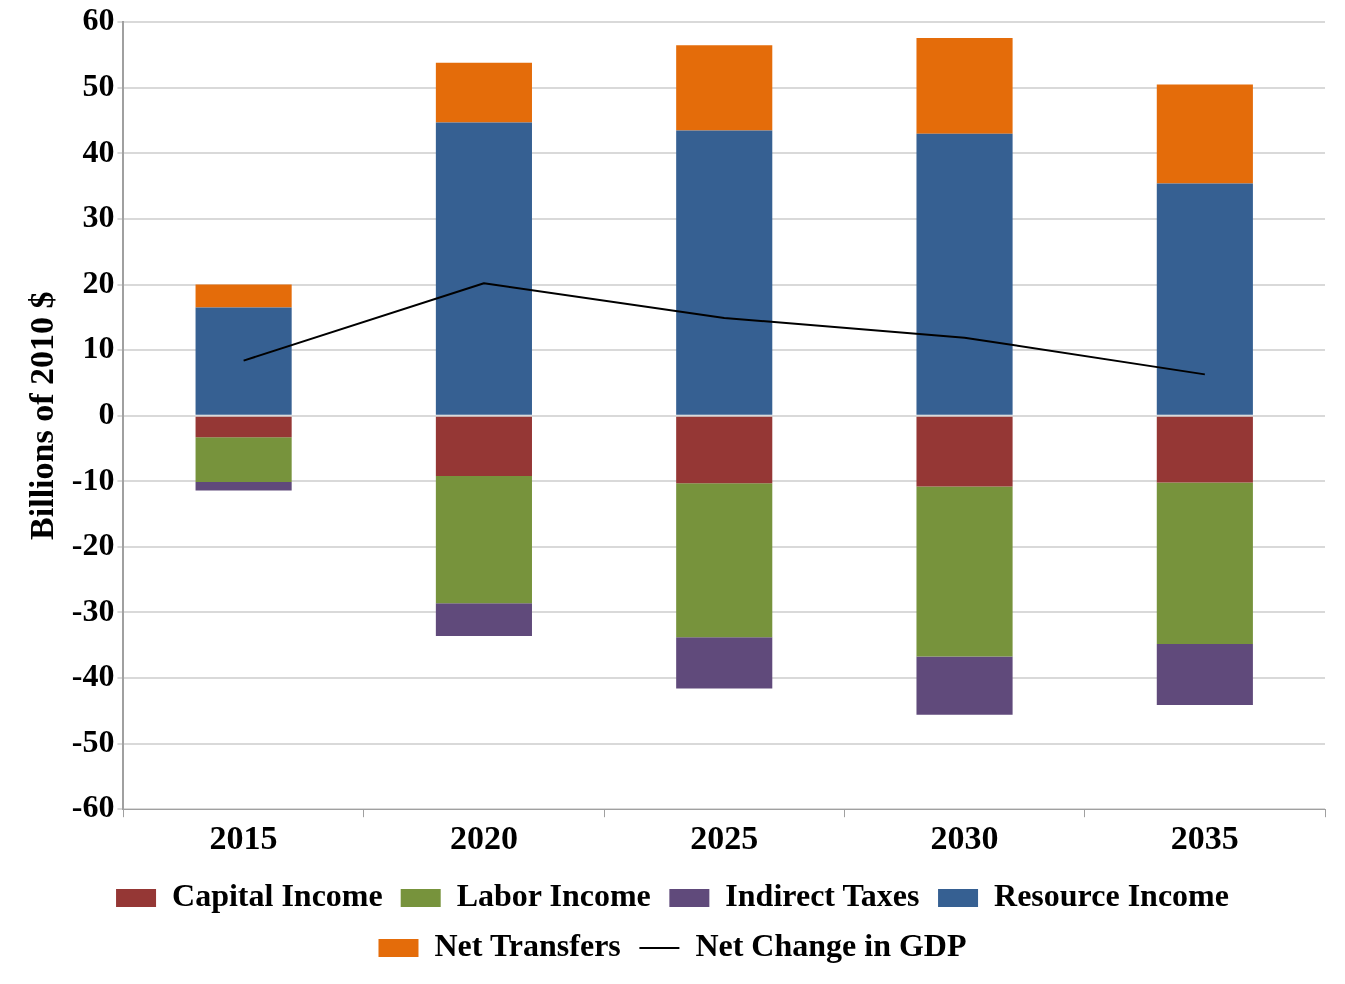 The height and width of the screenshot is (984, 1345). What do you see at coordinates (93, 806) in the screenshot?
I see `y-tick-label: -60` at bounding box center [93, 806].